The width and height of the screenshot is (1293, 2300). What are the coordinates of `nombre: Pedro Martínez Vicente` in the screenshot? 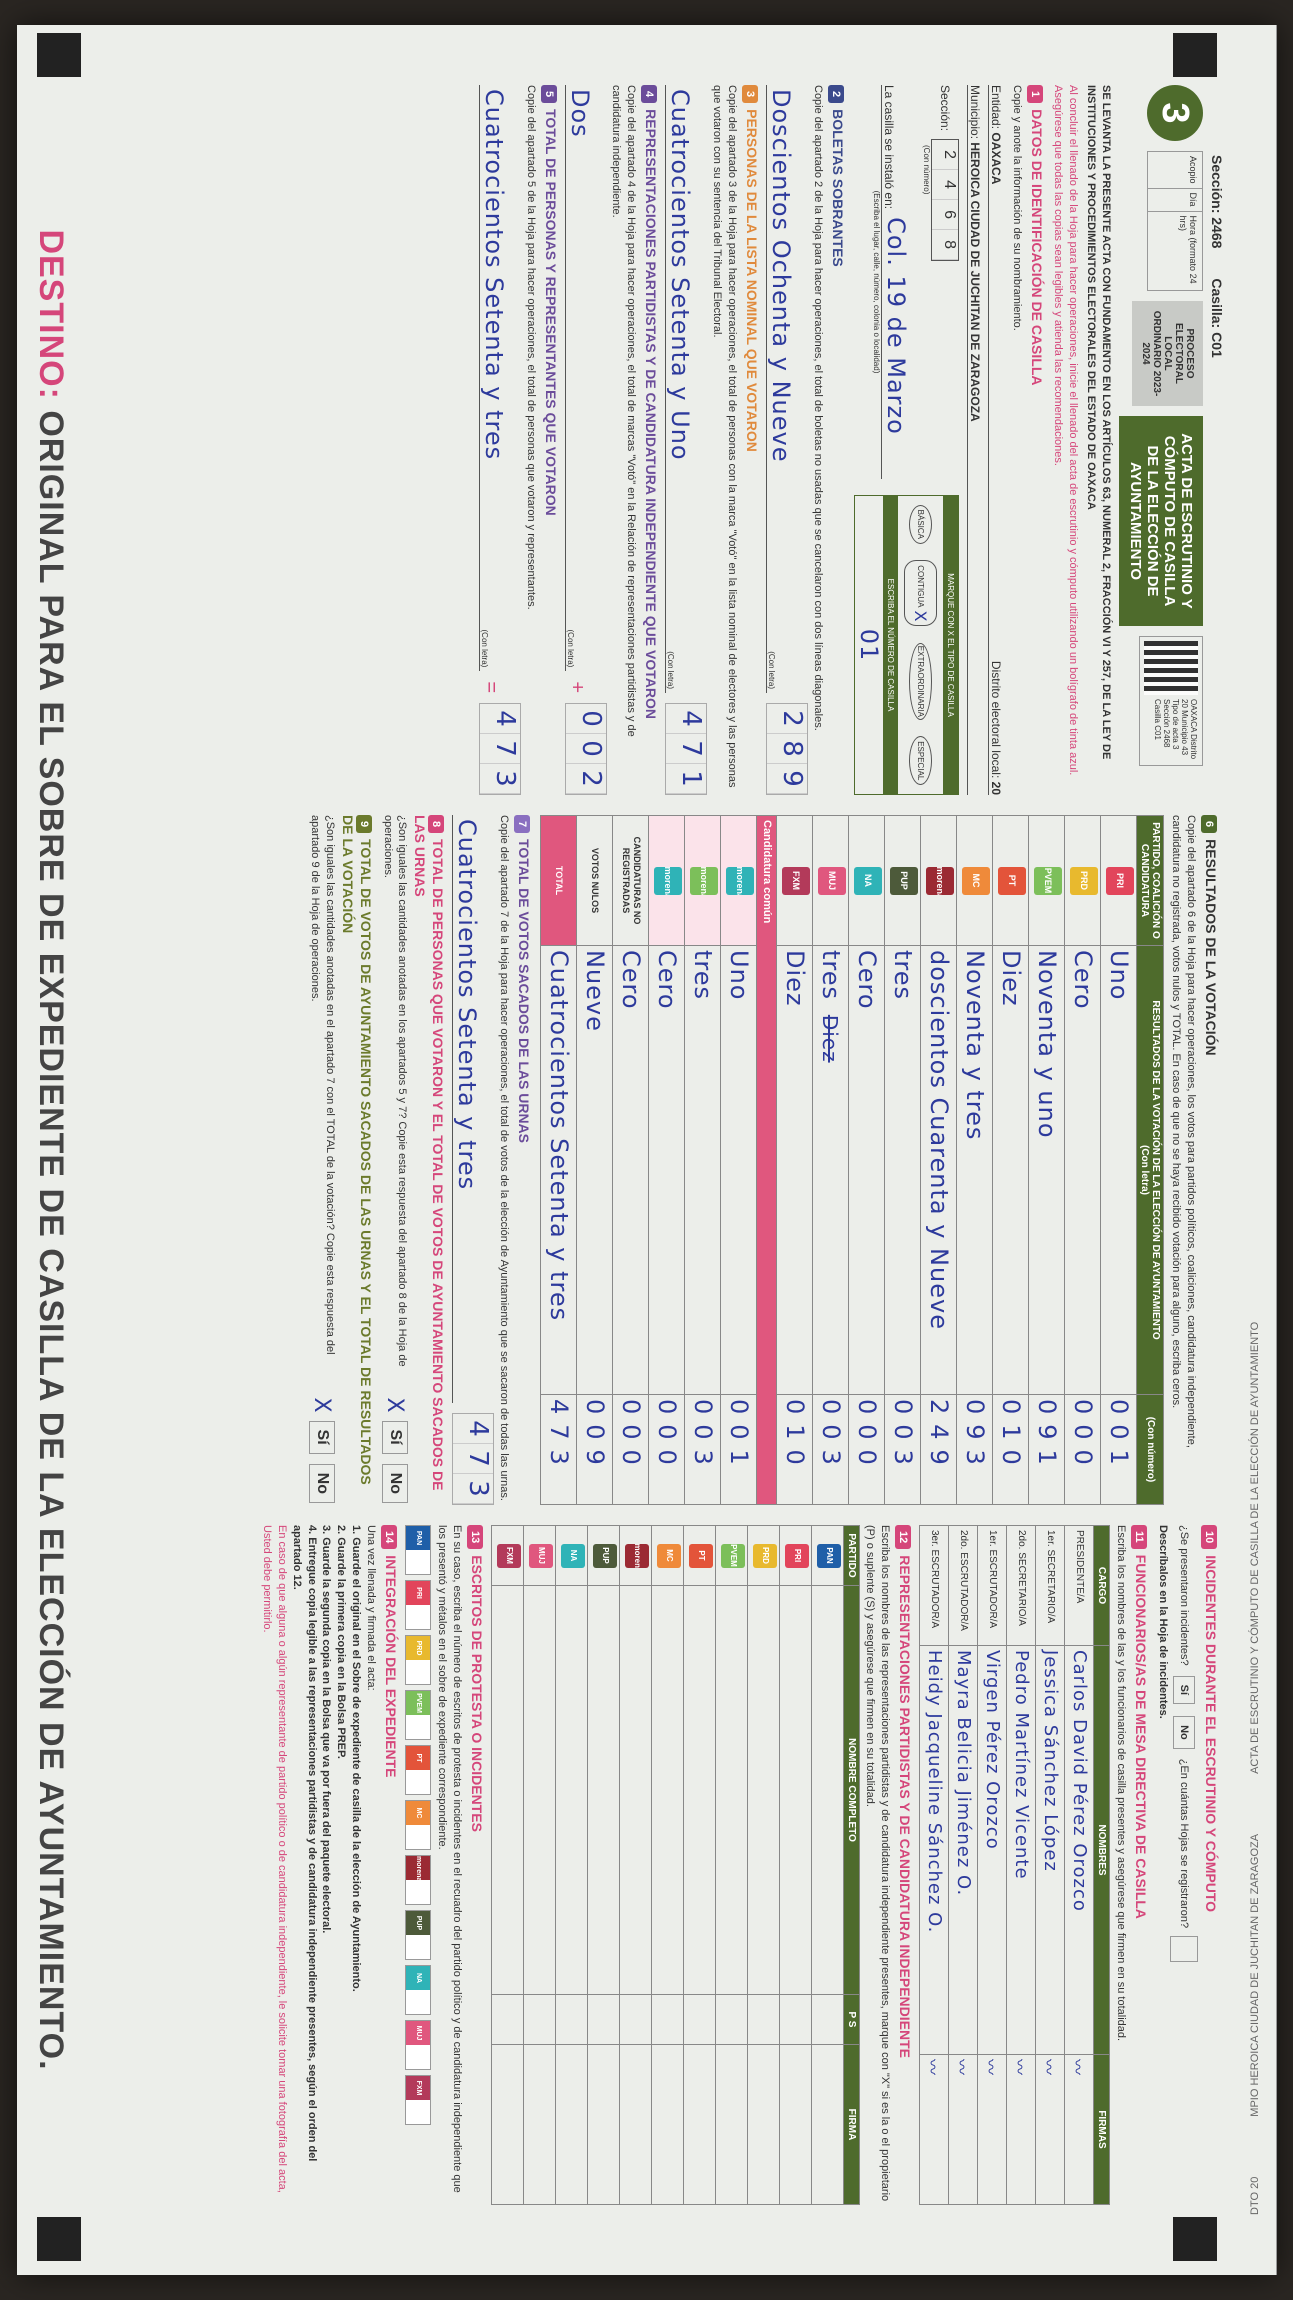 It's located at (1021, 1765).